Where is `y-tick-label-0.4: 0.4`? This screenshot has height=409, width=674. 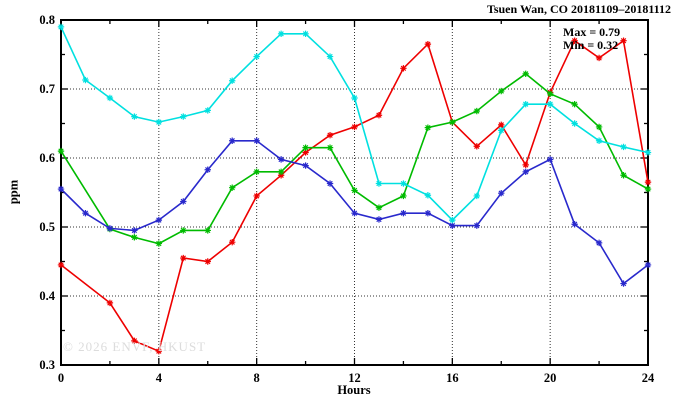
y-tick-label-0.4: 0.4 is located at coordinates (47, 296).